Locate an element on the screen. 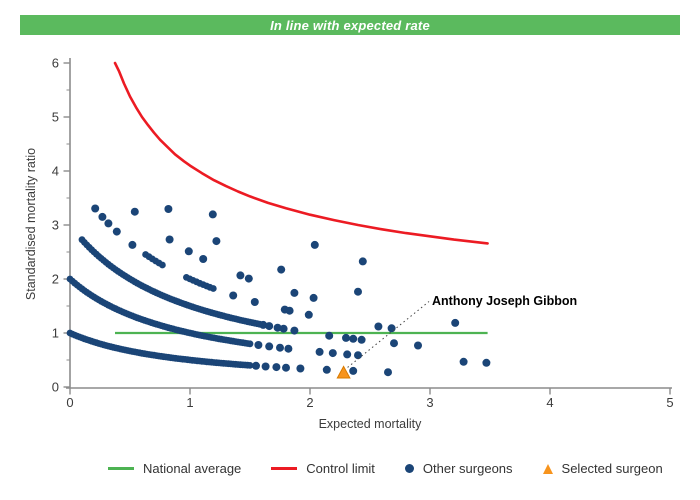 The width and height of the screenshot is (700, 500). legend-item-national-average: National average is located at coordinates (174, 468).